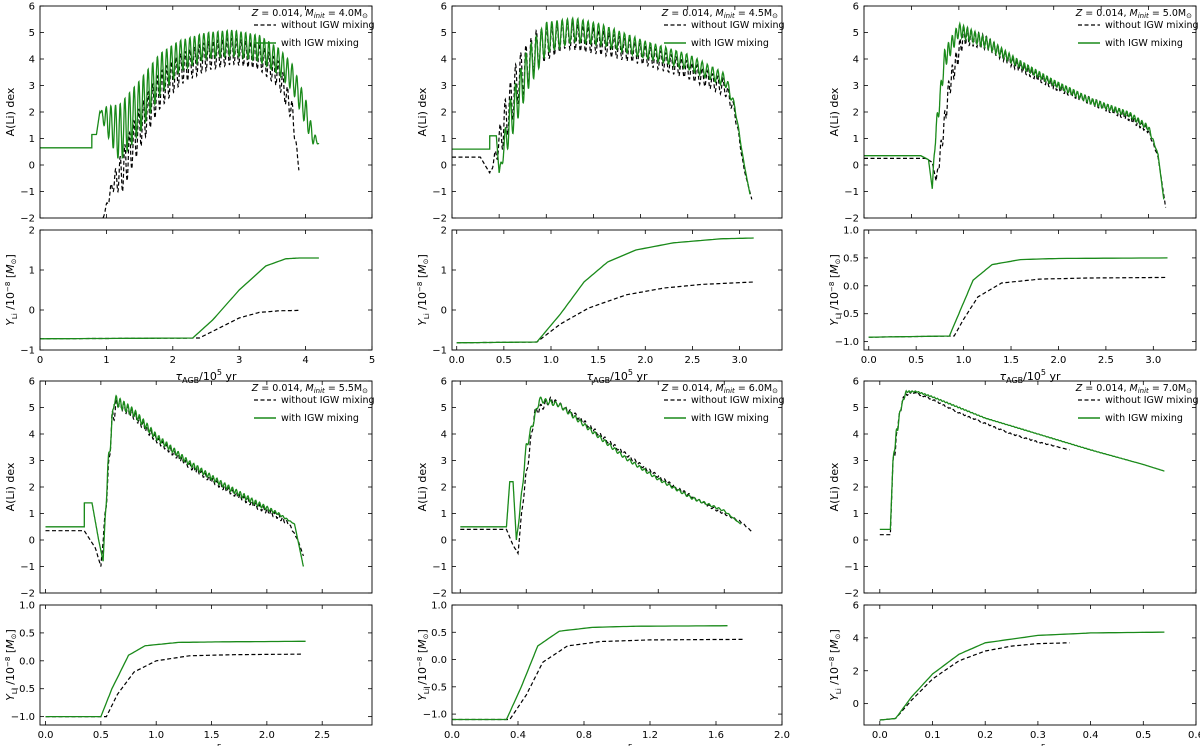 Image resolution: width=1200 pixels, height=746 pixels. What do you see at coordinates (716, 735) in the screenshot?
I see `x-tick-label: 1.6` at bounding box center [716, 735].